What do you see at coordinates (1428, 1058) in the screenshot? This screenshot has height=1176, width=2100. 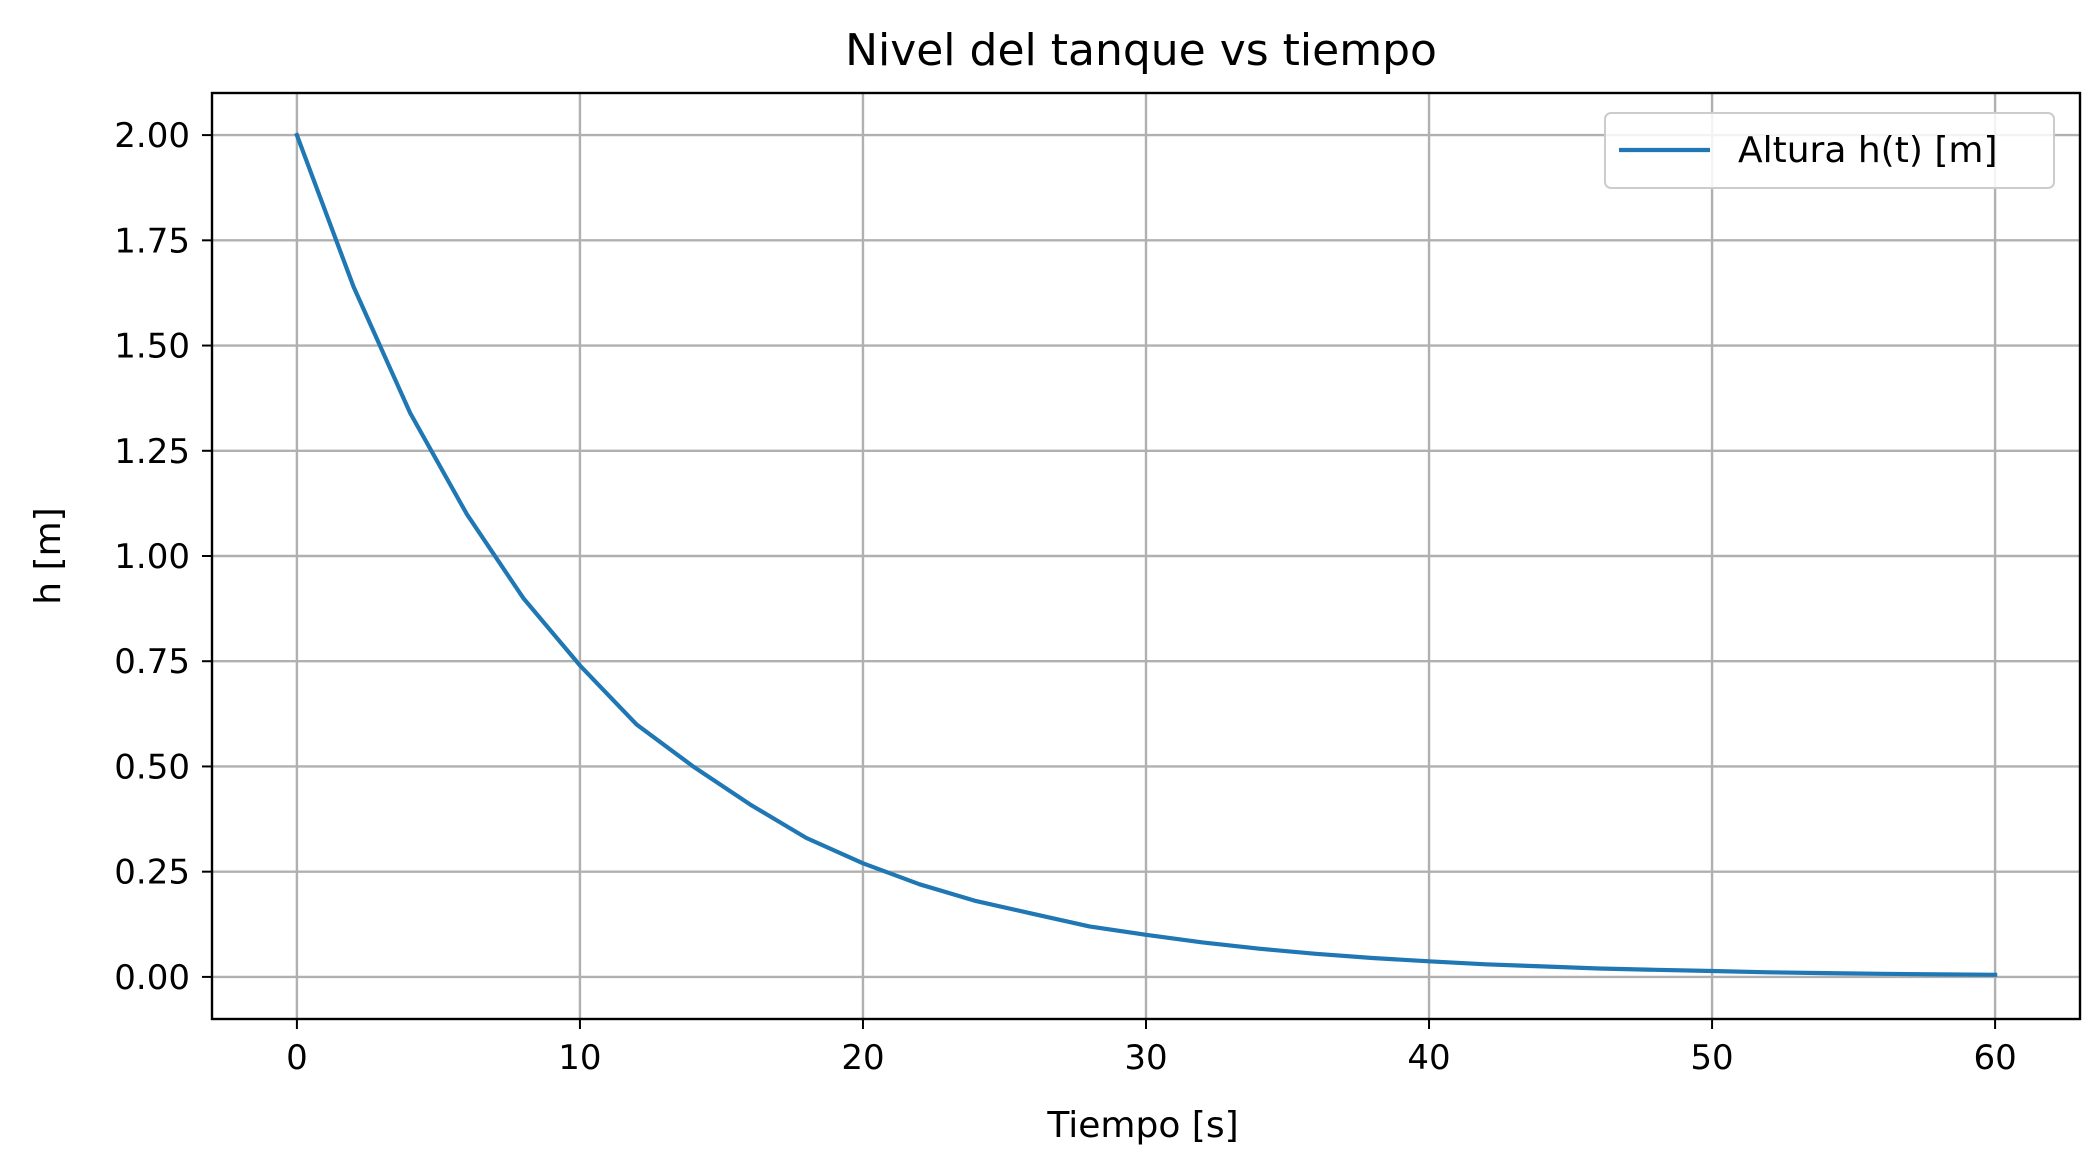 I see `x-tick-label: 40` at bounding box center [1428, 1058].